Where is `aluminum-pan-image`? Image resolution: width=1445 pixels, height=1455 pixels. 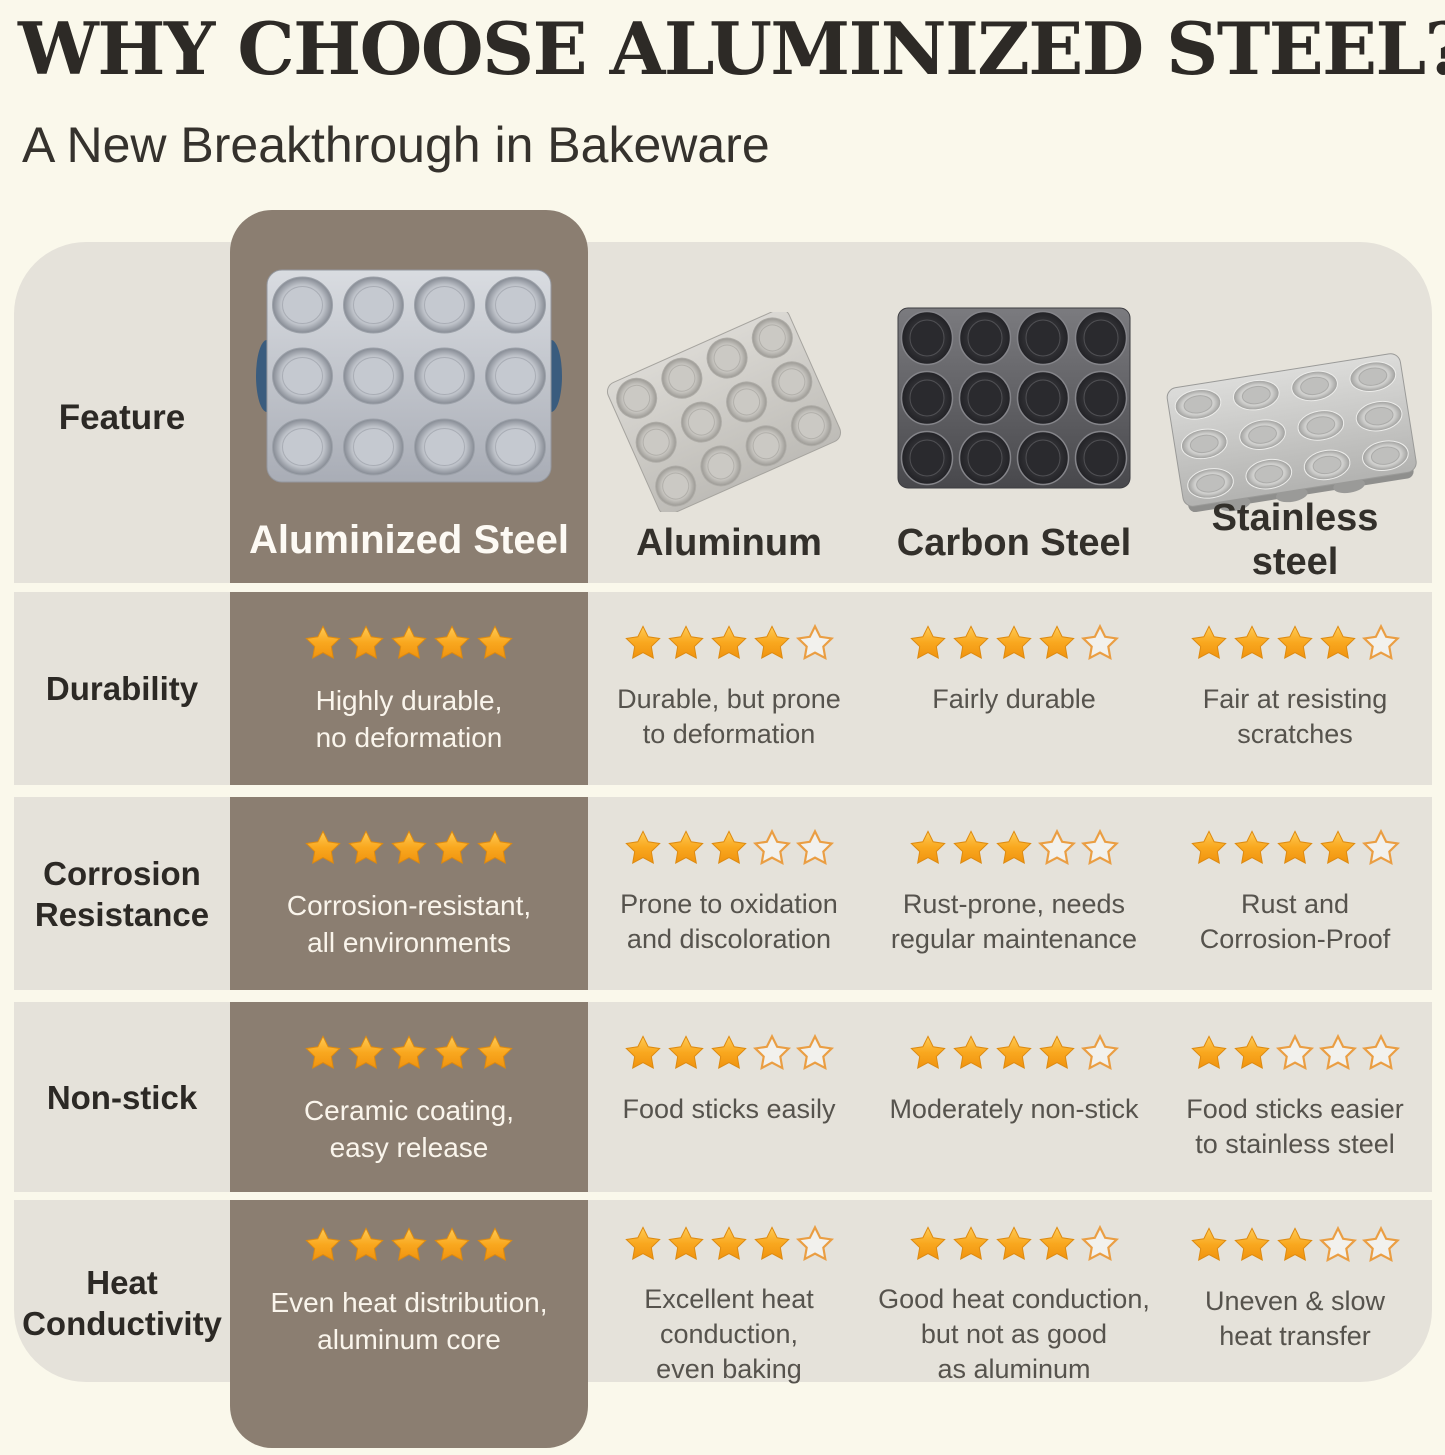
aluminum-pan-image is located at coordinates (724, 412).